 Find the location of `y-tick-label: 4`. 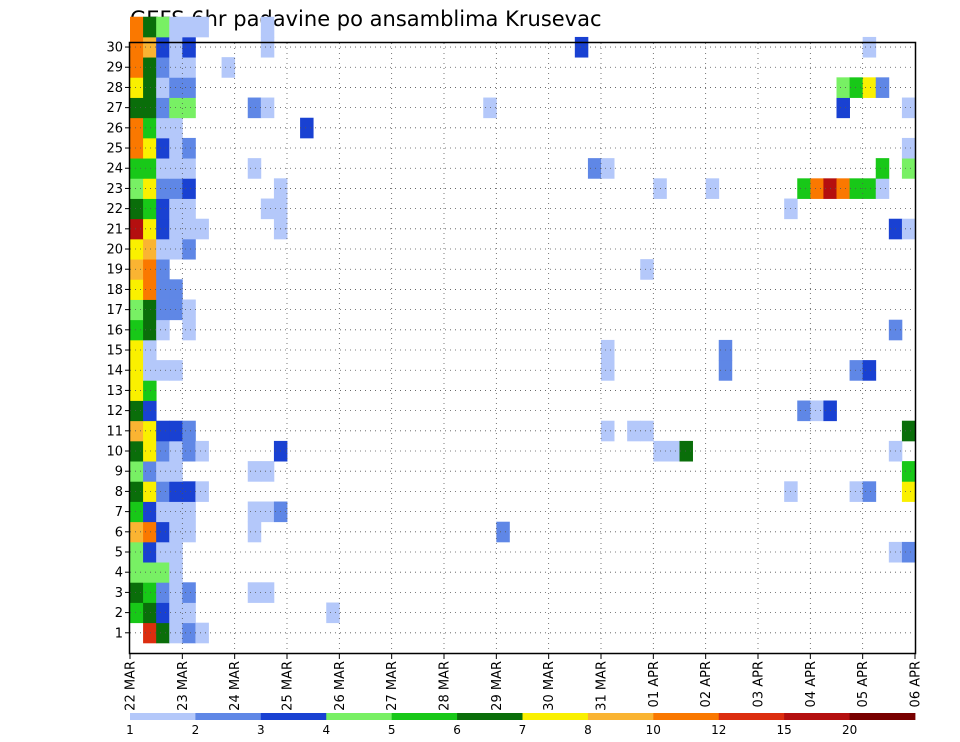

y-tick-label: 4 is located at coordinates (119, 573).